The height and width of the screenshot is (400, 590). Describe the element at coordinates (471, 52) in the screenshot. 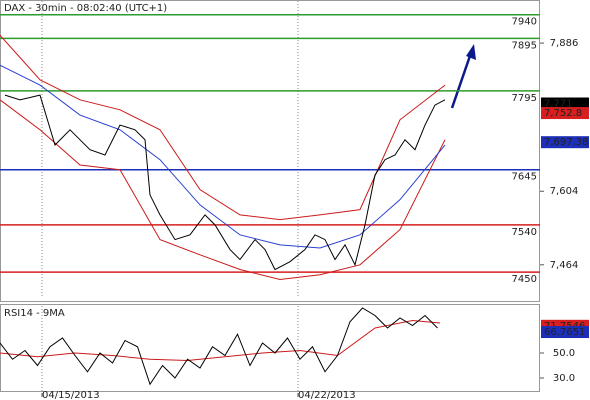

I see `arrow-head` at that location.